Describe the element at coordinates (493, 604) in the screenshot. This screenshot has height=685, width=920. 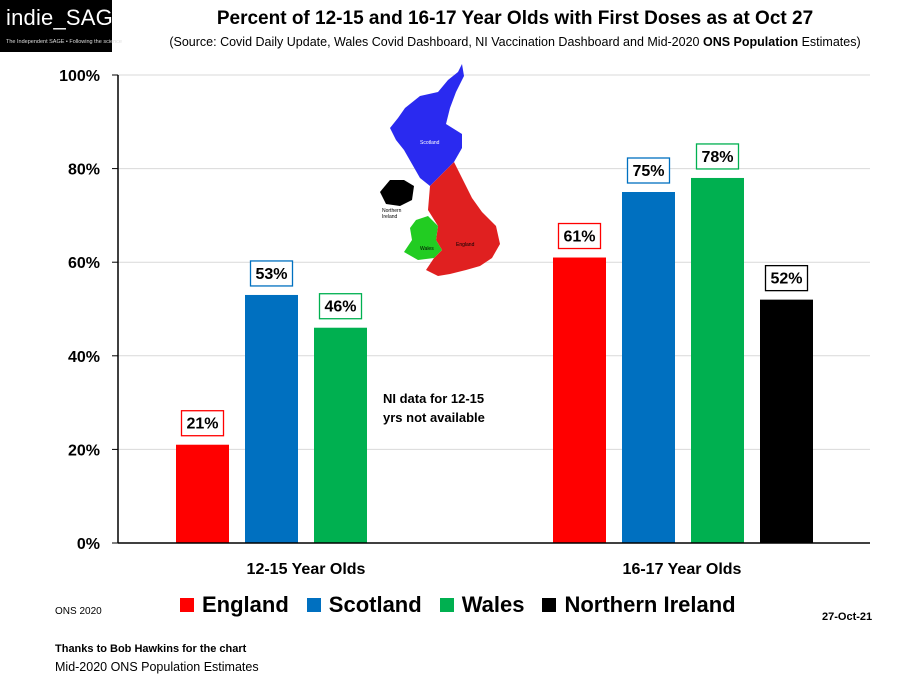
I see `legend-label: Wales` at that location.